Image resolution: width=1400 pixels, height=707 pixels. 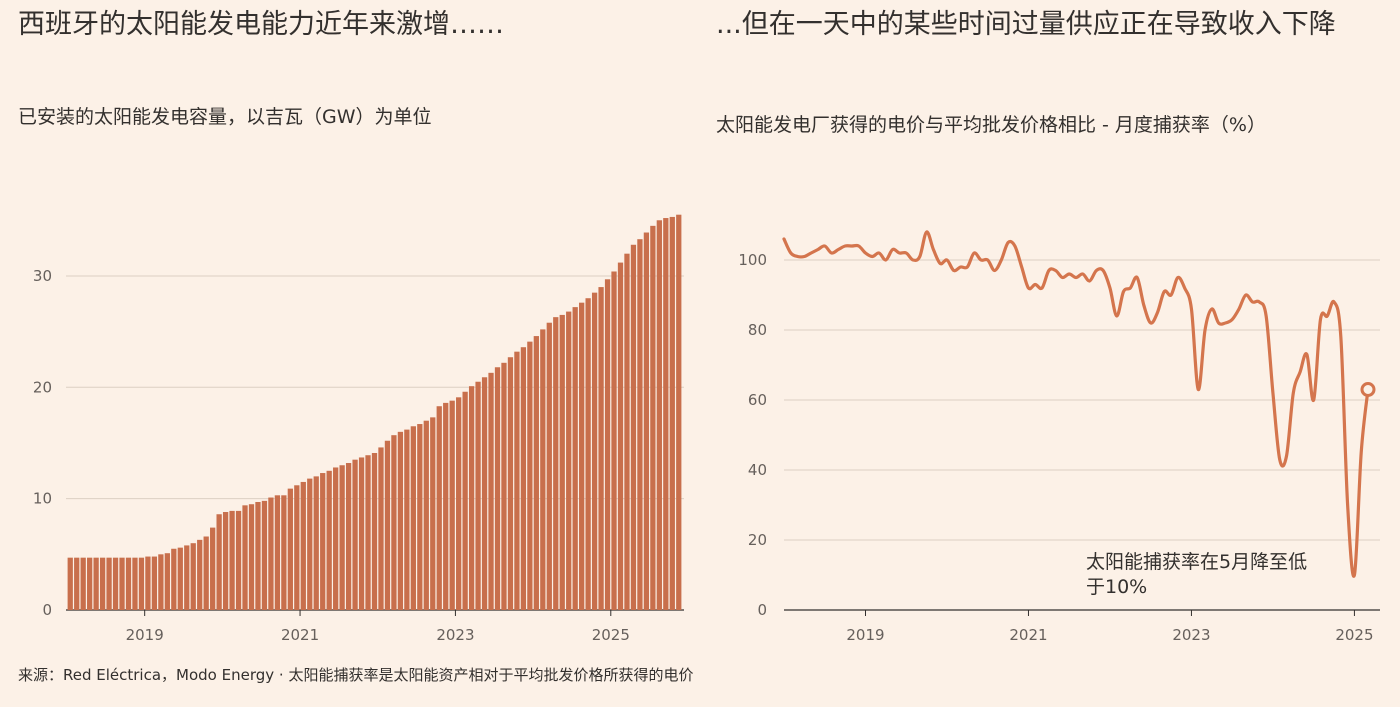 What do you see at coordinates (757, 330) in the screenshot?
I see `right-y-tick-label: 80` at bounding box center [757, 330].